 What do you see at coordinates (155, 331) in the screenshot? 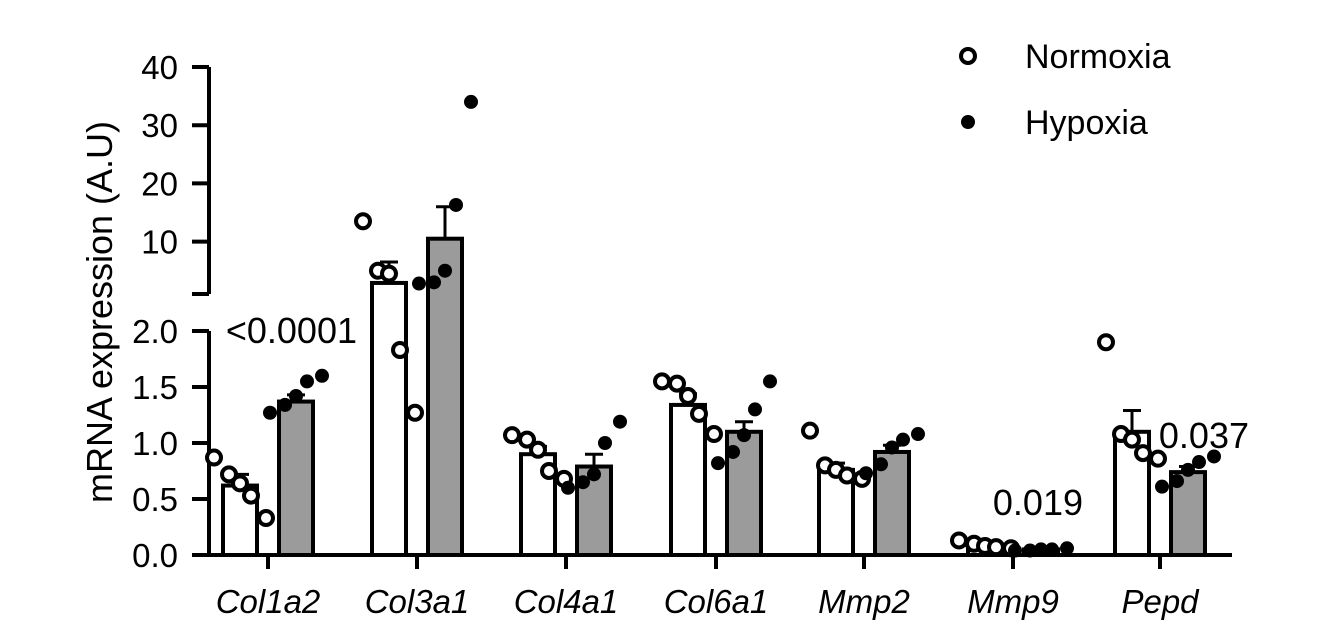
I see `y-tick-label: 2.0` at bounding box center [155, 331].